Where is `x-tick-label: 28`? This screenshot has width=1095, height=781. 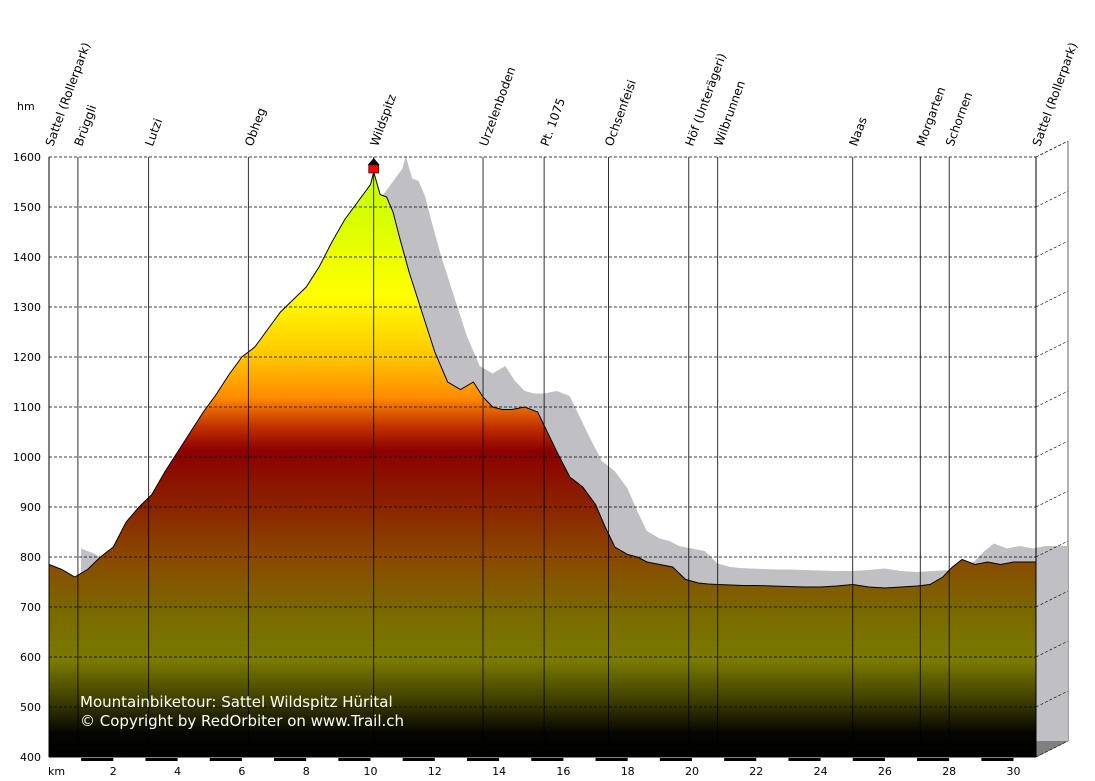
x-tick-label: 28 is located at coordinates (949, 771).